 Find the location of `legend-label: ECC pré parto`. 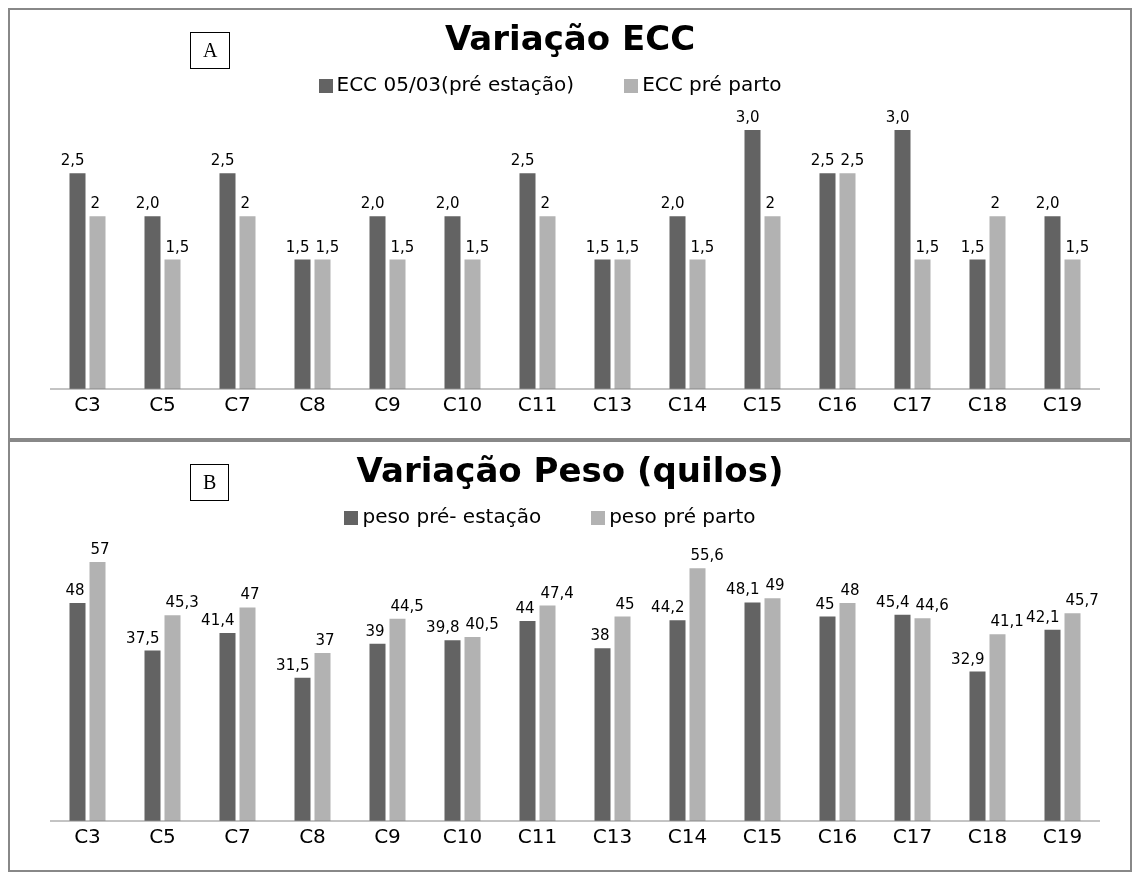

legend-label: ECC pré parto is located at coordinates (712, 84).